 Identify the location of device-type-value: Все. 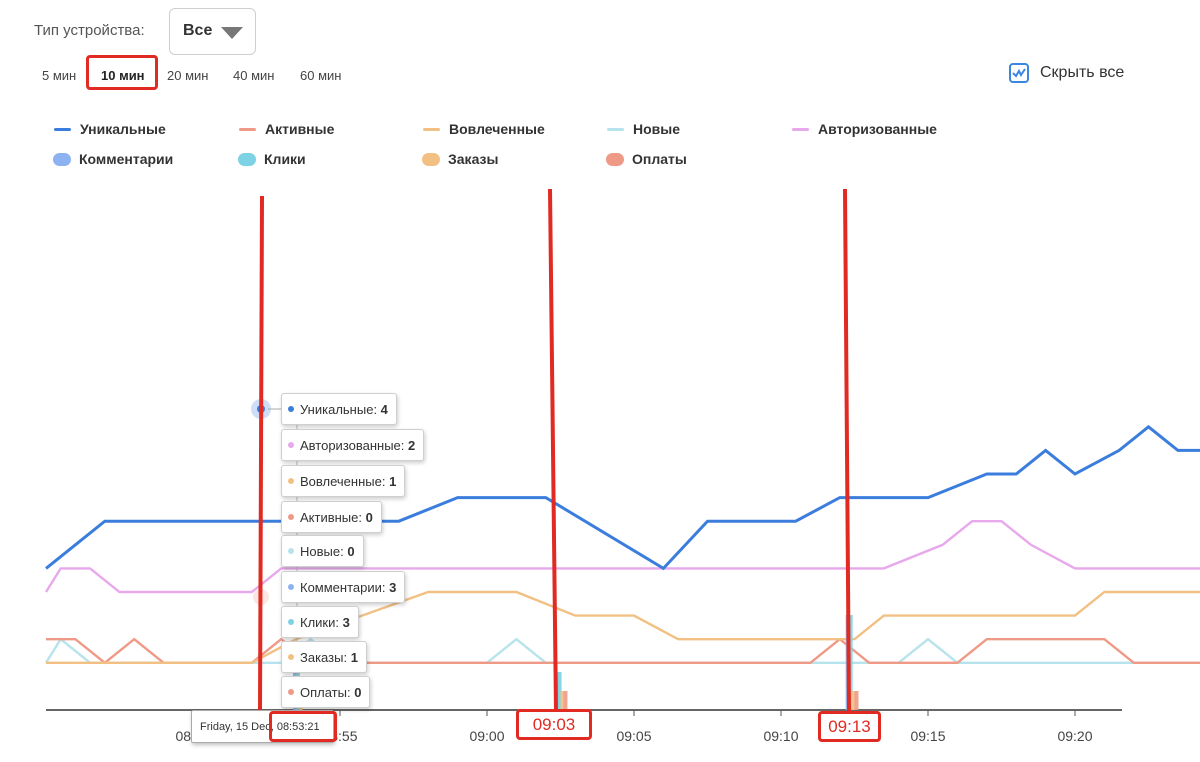
(198, 30).